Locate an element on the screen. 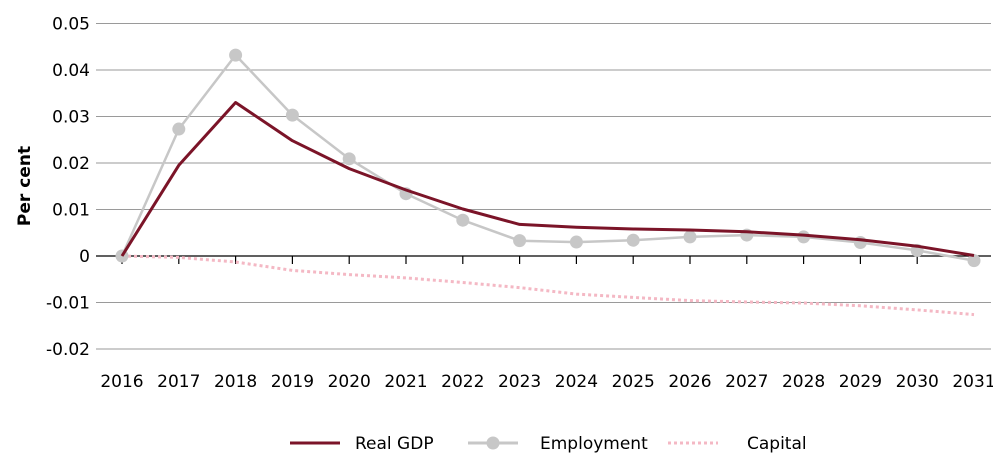 This screenshot has height=455, width=993. y-tick-label: 0 is located at coordinates (84, 257).